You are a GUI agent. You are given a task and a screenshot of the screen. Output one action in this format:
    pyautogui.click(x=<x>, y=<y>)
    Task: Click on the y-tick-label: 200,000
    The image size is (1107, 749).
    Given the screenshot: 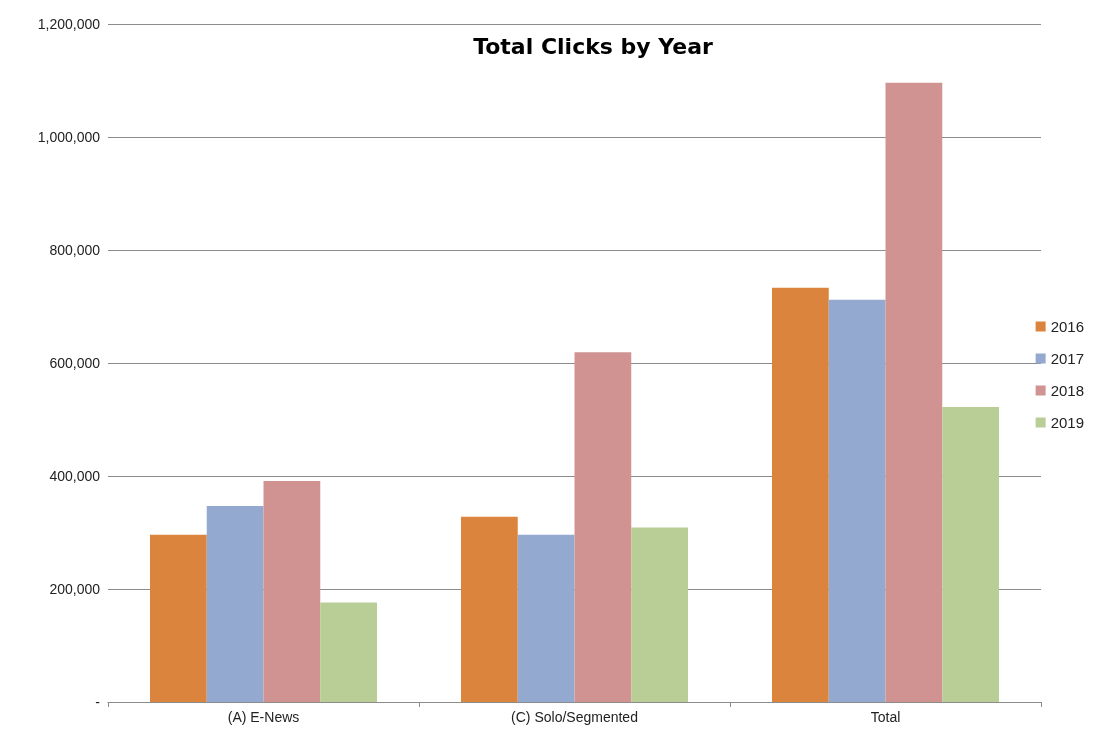 What is the action you would take?
    pyautogui.click(x=75, y=589)
    